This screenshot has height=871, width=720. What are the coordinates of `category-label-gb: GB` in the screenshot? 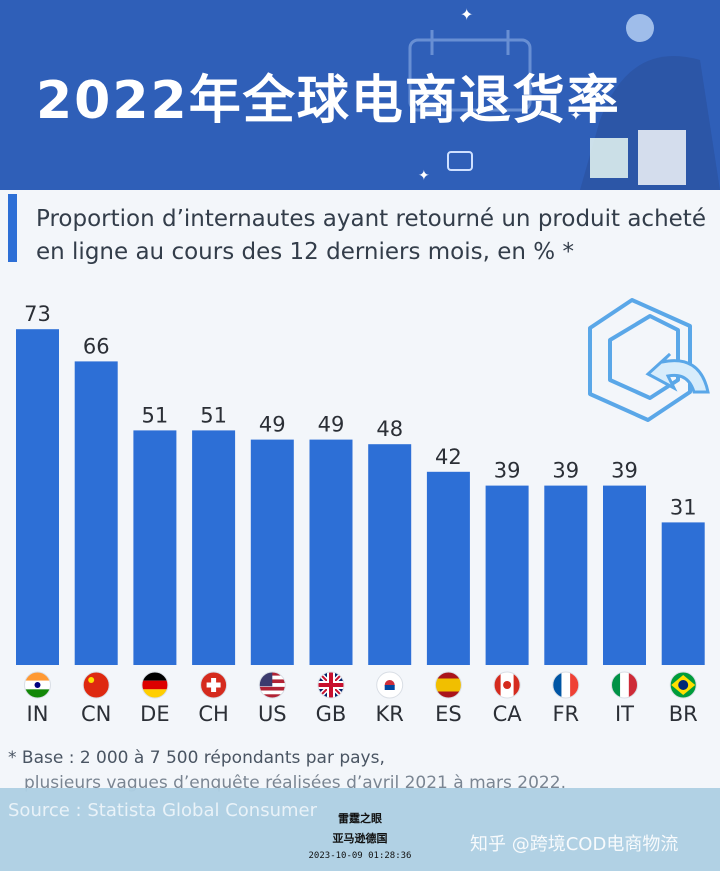 It's located at (331, 714).